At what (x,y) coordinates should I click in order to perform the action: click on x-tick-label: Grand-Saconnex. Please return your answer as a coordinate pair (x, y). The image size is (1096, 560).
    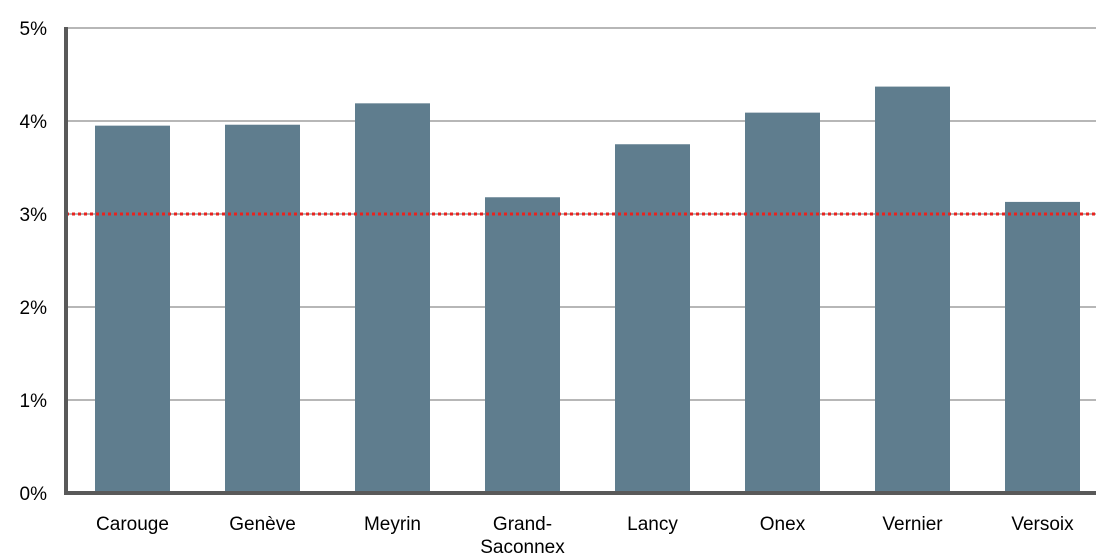
    Looking at the image, I should click on (522, 536).